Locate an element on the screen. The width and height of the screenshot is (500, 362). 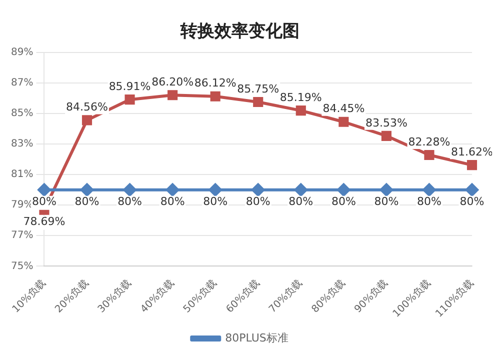
data-label: 83.53% is located at coordinates (386, 123).